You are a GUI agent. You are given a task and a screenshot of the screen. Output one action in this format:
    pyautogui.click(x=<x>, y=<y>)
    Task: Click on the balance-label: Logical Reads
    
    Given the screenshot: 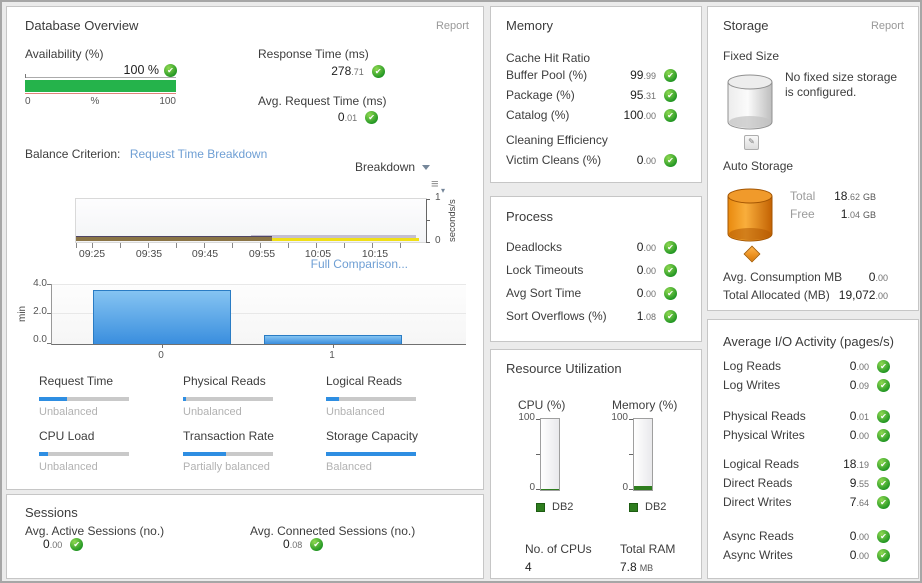 What is the action you would take?
    pyautogui.click(x=364, y=381)
    